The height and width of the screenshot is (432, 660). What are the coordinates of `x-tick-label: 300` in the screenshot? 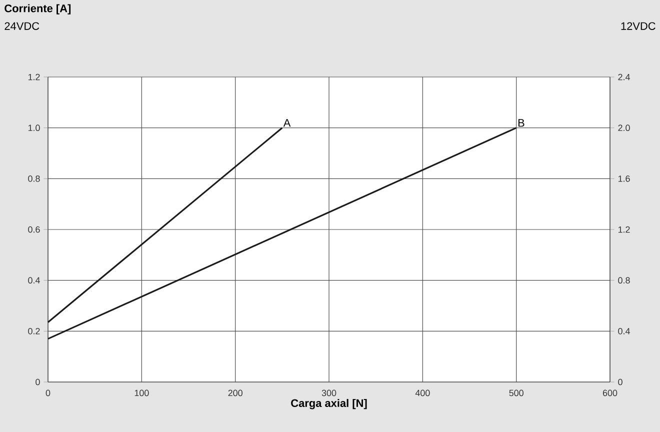 It's located at (329, 393).